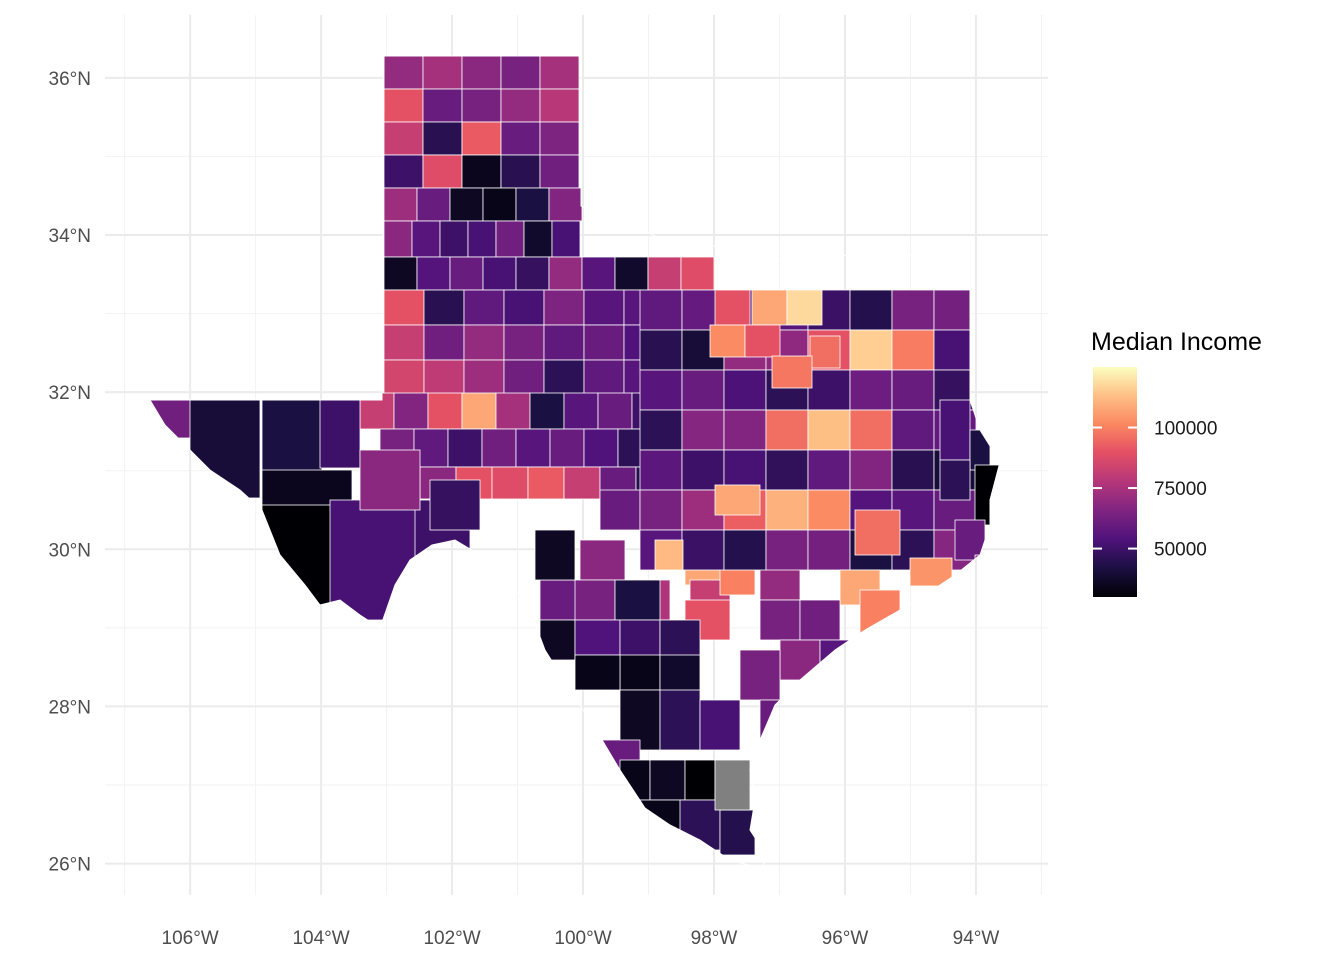  Describe the element at coordinates (732, 785) in the screenshot. I see `county-missing-data` at that location.